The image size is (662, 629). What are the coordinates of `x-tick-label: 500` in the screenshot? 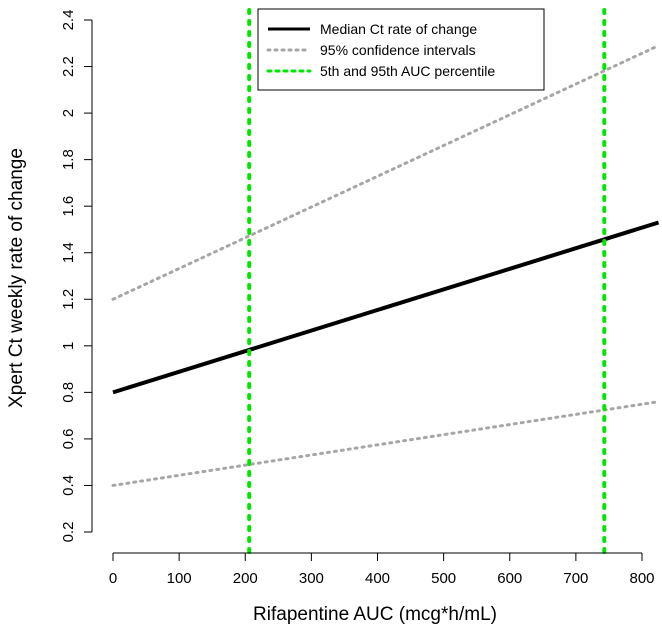 It's located at (443, 578).